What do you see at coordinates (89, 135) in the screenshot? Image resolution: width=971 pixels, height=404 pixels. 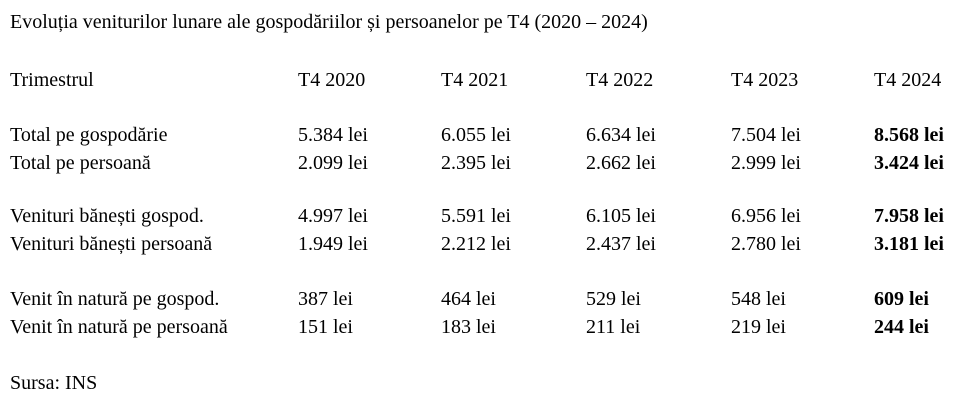 I see `row-label: Total pe gospodărie` at bounding box center [89, 135].